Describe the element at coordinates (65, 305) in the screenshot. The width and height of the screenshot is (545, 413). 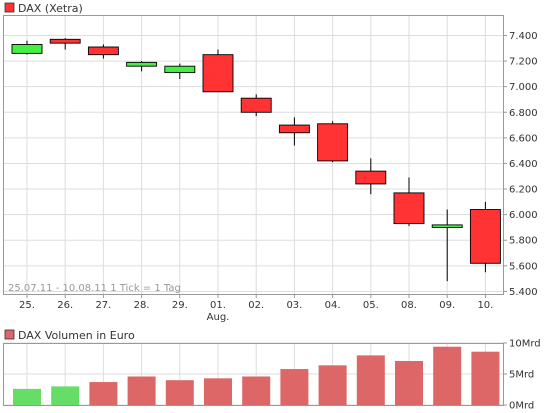
I see `x-tick-label: 26.` at that location.